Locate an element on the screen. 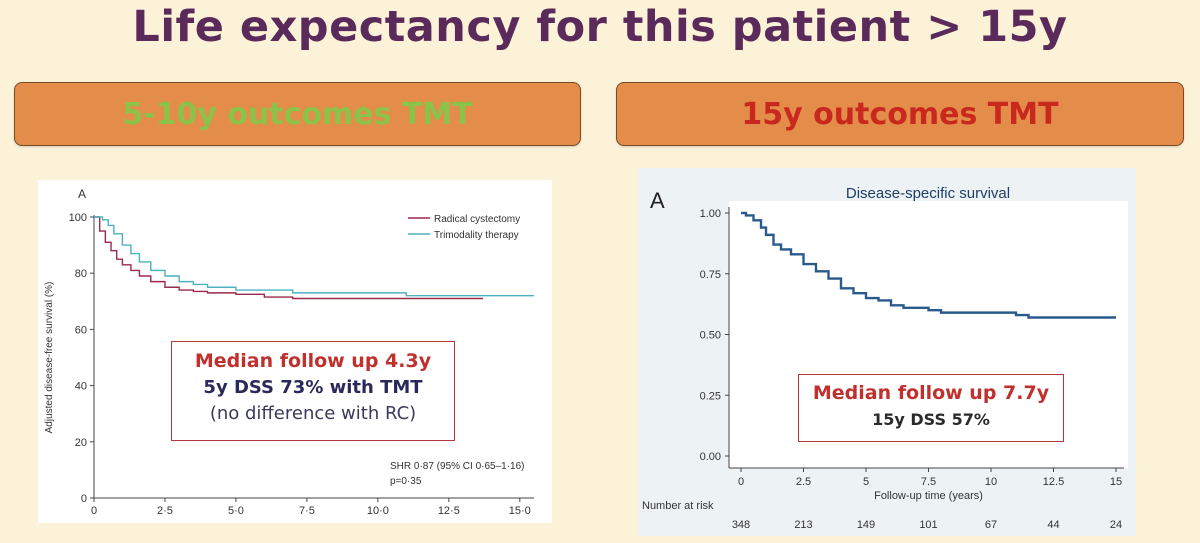 The width and height of the screenshot is (1200, 543). right-callout-dss: 15y DSS 57% is located at coordinates (931, 419).